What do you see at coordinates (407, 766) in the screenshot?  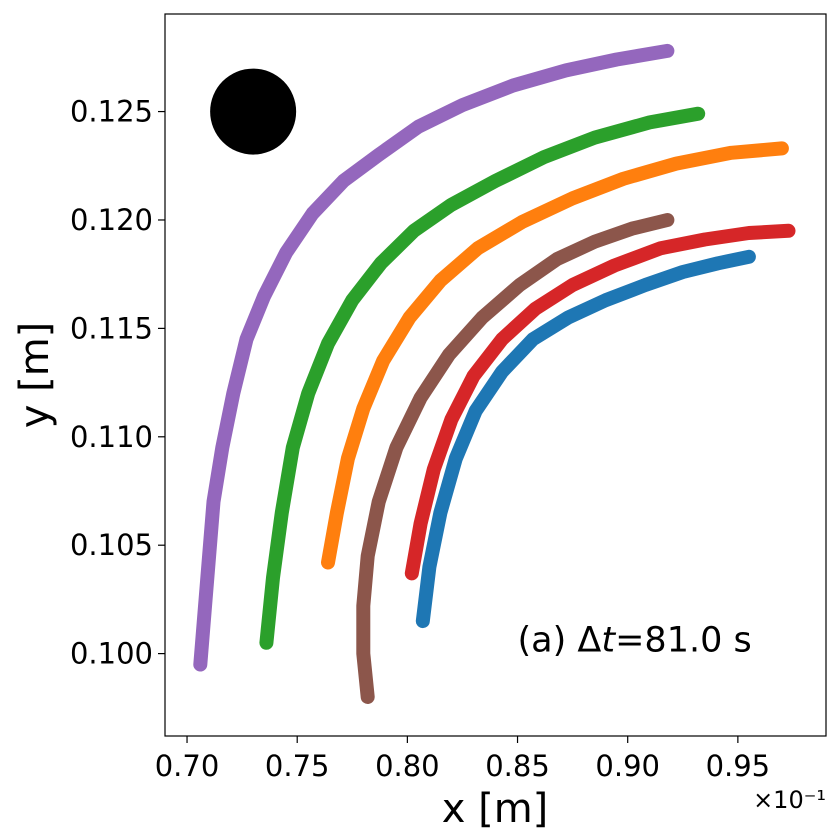 I see `x-tick-label: 0.80` at bounding box center [407, 766].